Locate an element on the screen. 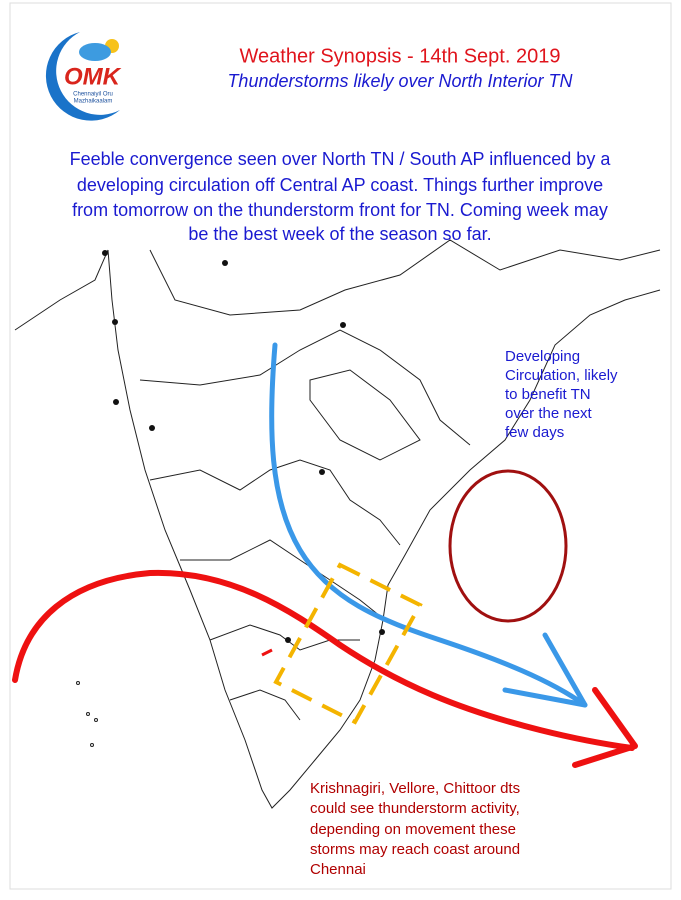 Image resolution: width=681 pixels, height=900 pixels. logo-moon is located at coordinates (83, 76).